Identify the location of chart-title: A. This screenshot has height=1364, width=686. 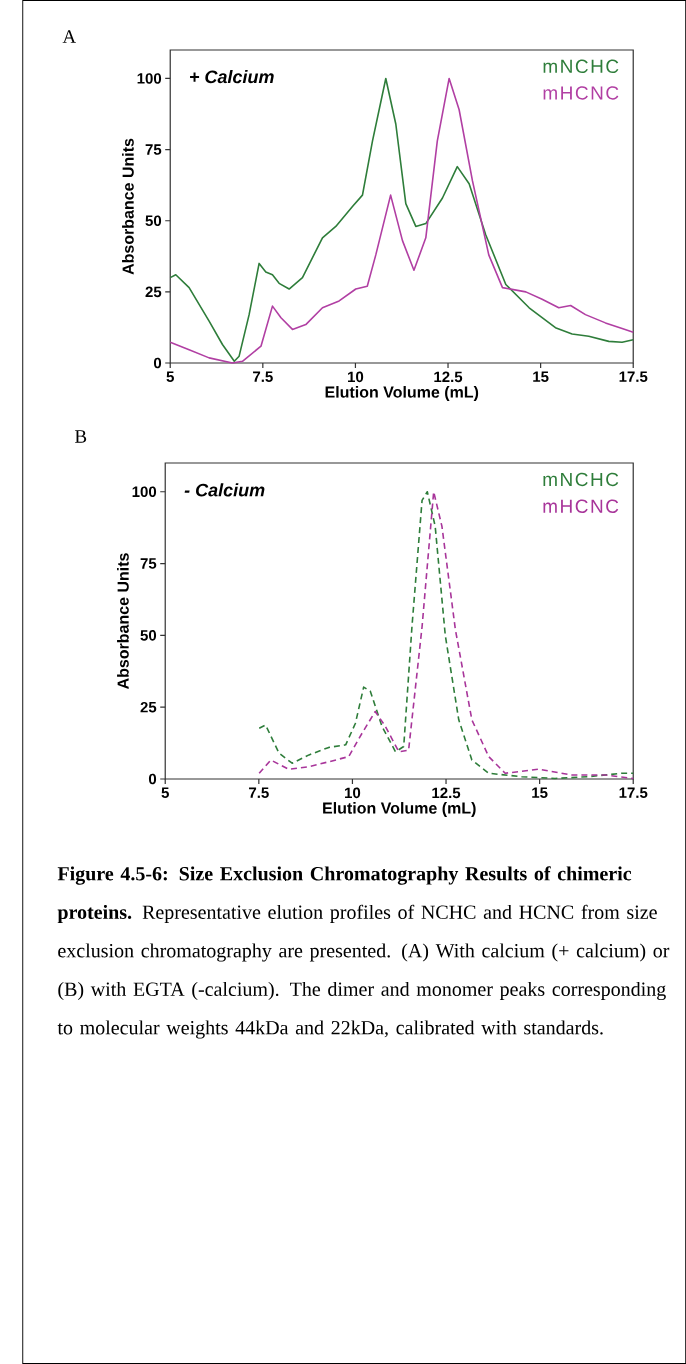
(69, 36).